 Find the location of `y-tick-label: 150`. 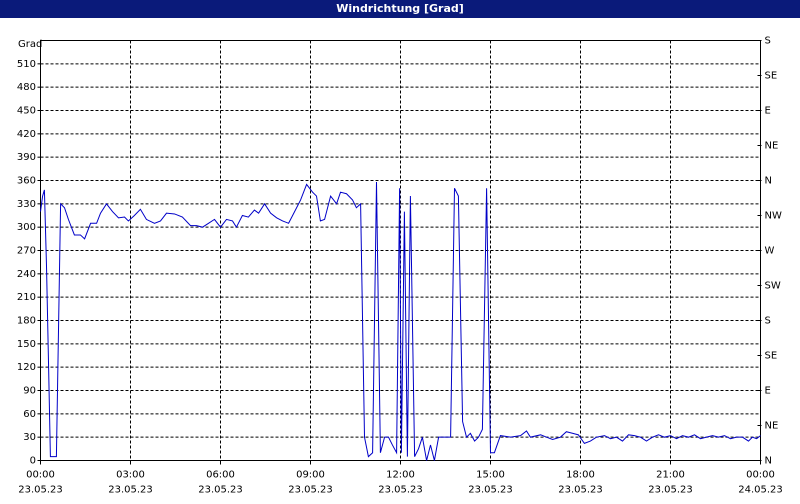

y-tick-label: 150 is located at coordinates (26, 344).